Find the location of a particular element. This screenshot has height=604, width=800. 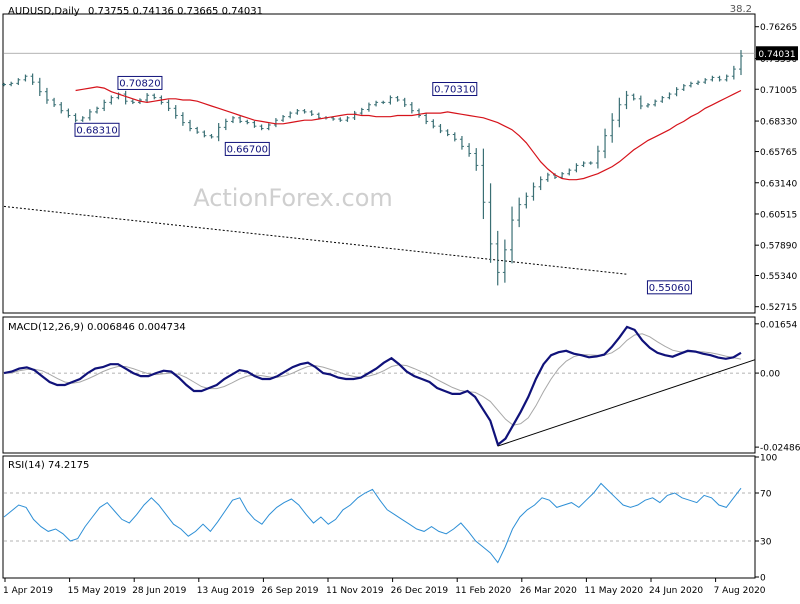

current-price-tag is located at coordinates (777, 53).